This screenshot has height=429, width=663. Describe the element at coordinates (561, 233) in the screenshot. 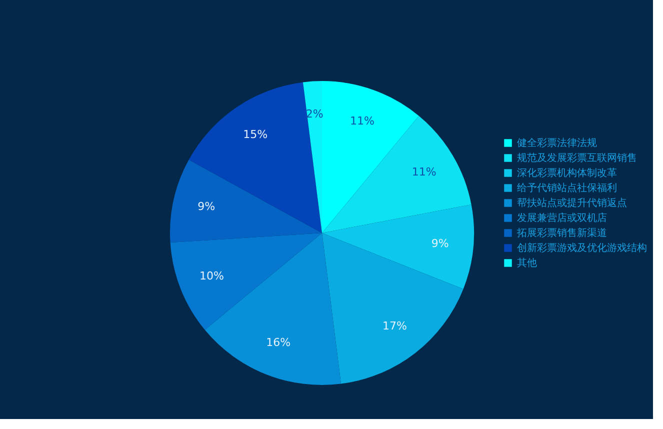

I see `legend-label: 拓展彩票销售新渠道` at that location.